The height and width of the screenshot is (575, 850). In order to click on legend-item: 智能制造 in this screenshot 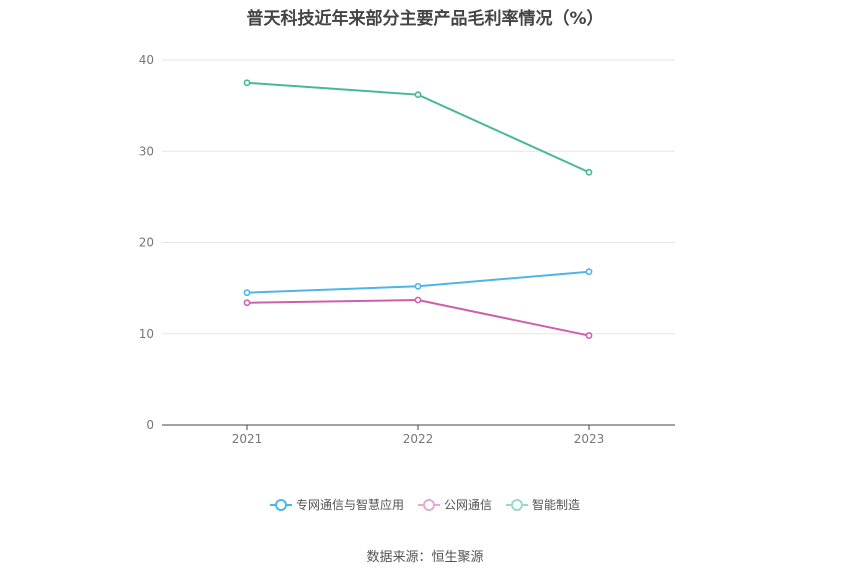, I will do `click(543, 504)`.